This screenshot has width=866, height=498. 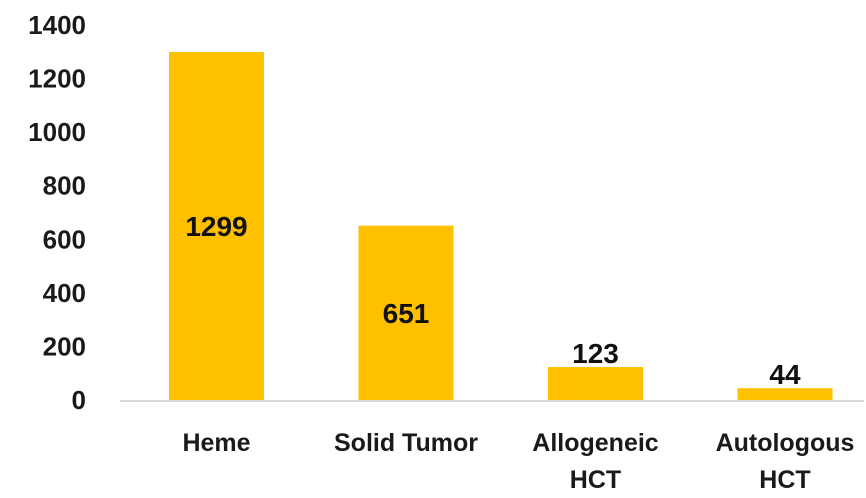 What do you see at coordinates (64, 346) in the screenshot?
I see `y-tick-label: 200` at bounding box center [64, 346].